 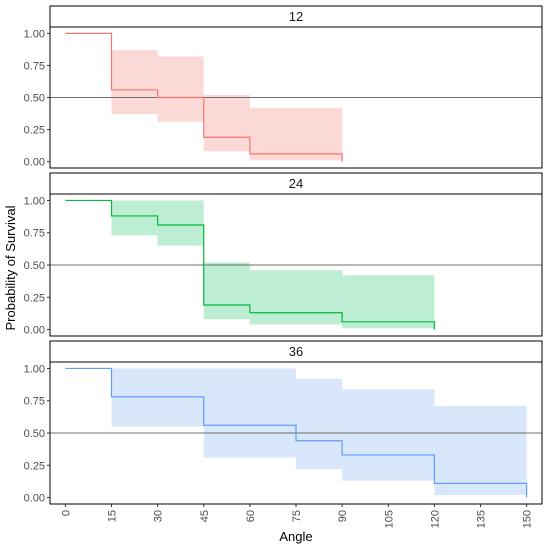 I want to click on x-axis-title: Angle, so click(x=295, y=536).